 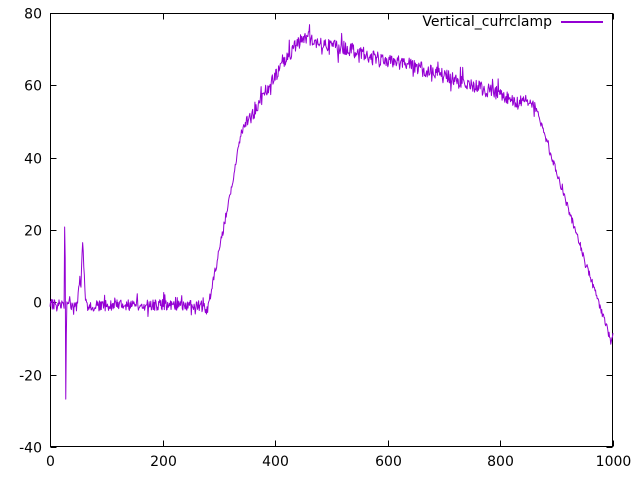 What do you see at coordinates (614, 462) in the screenshot?
I see `x-tick-label: 1000` at bounding box center [614, 462].